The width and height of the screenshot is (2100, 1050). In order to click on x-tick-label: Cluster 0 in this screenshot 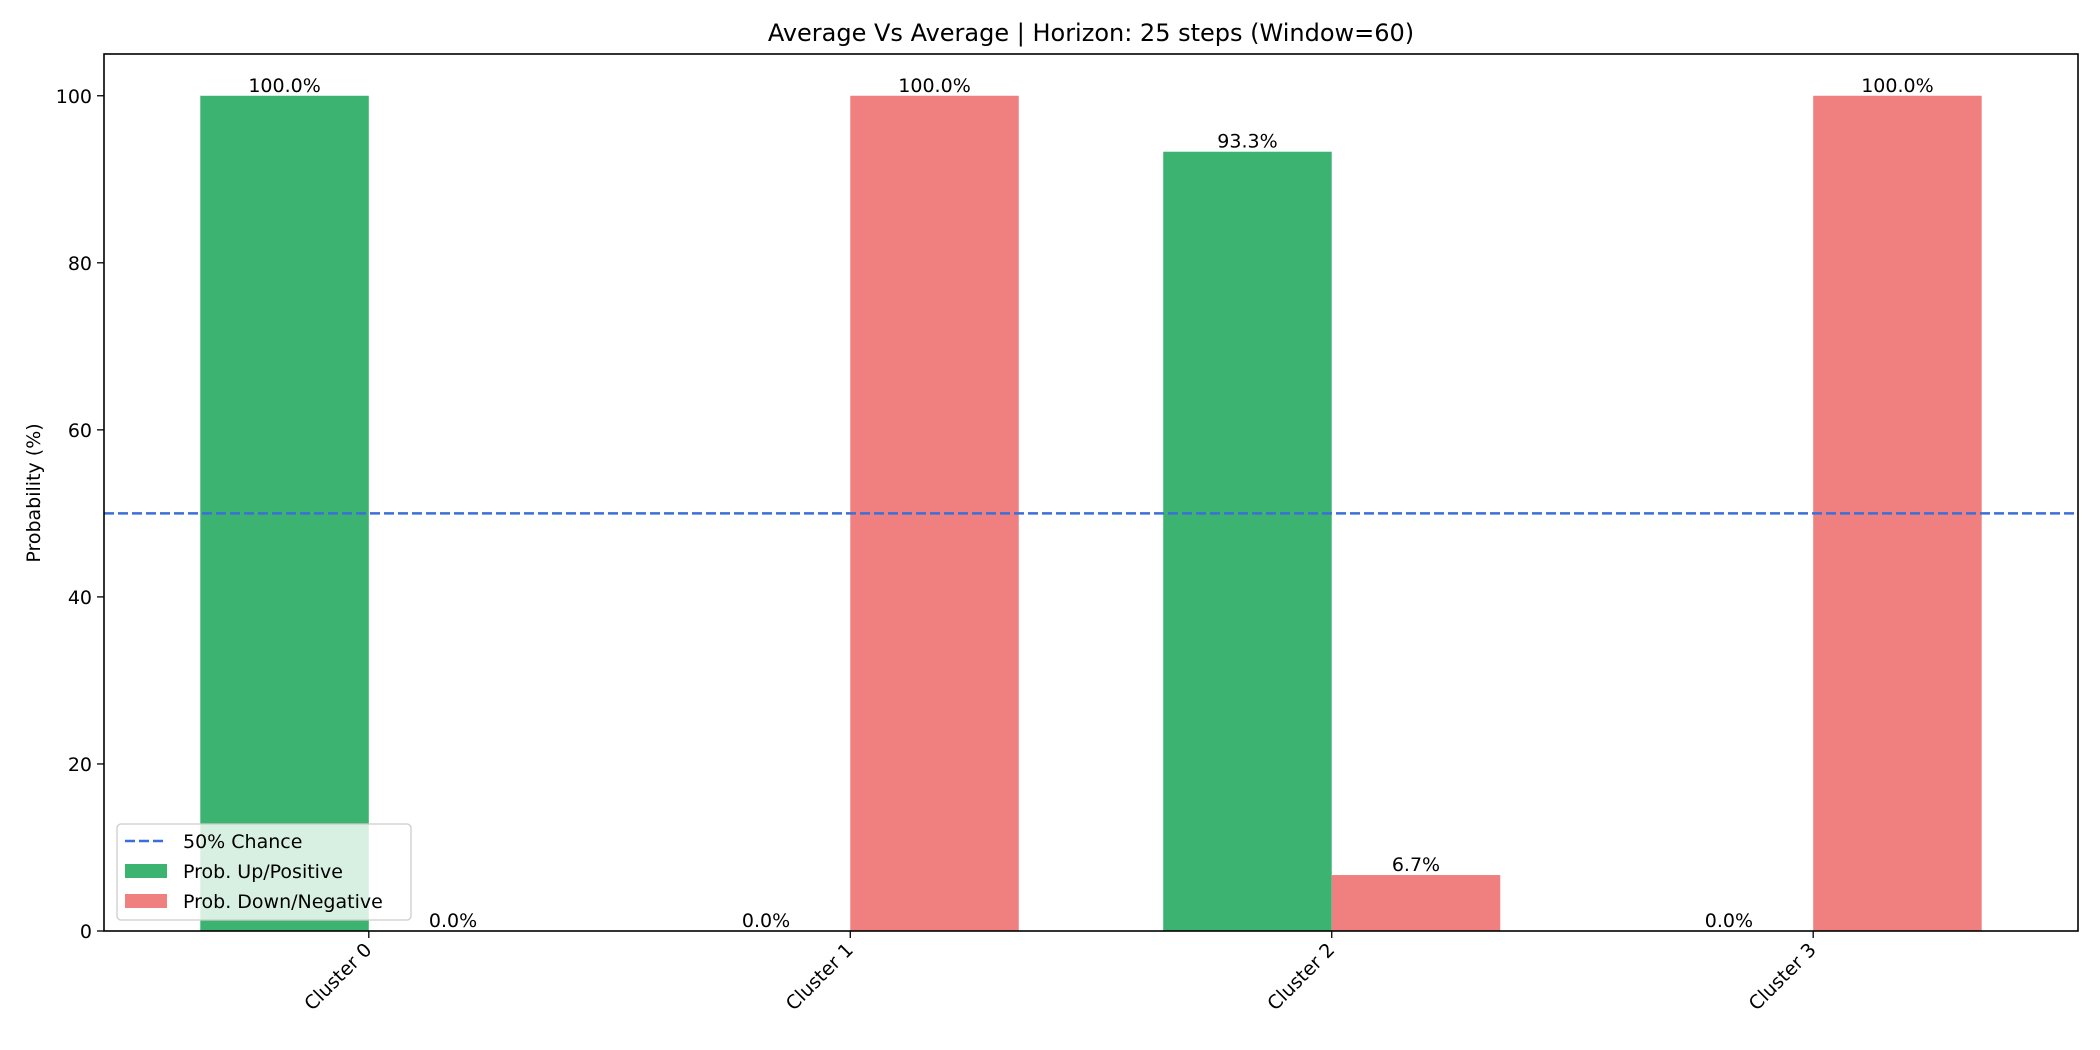, I will do `click(338, 977)`.